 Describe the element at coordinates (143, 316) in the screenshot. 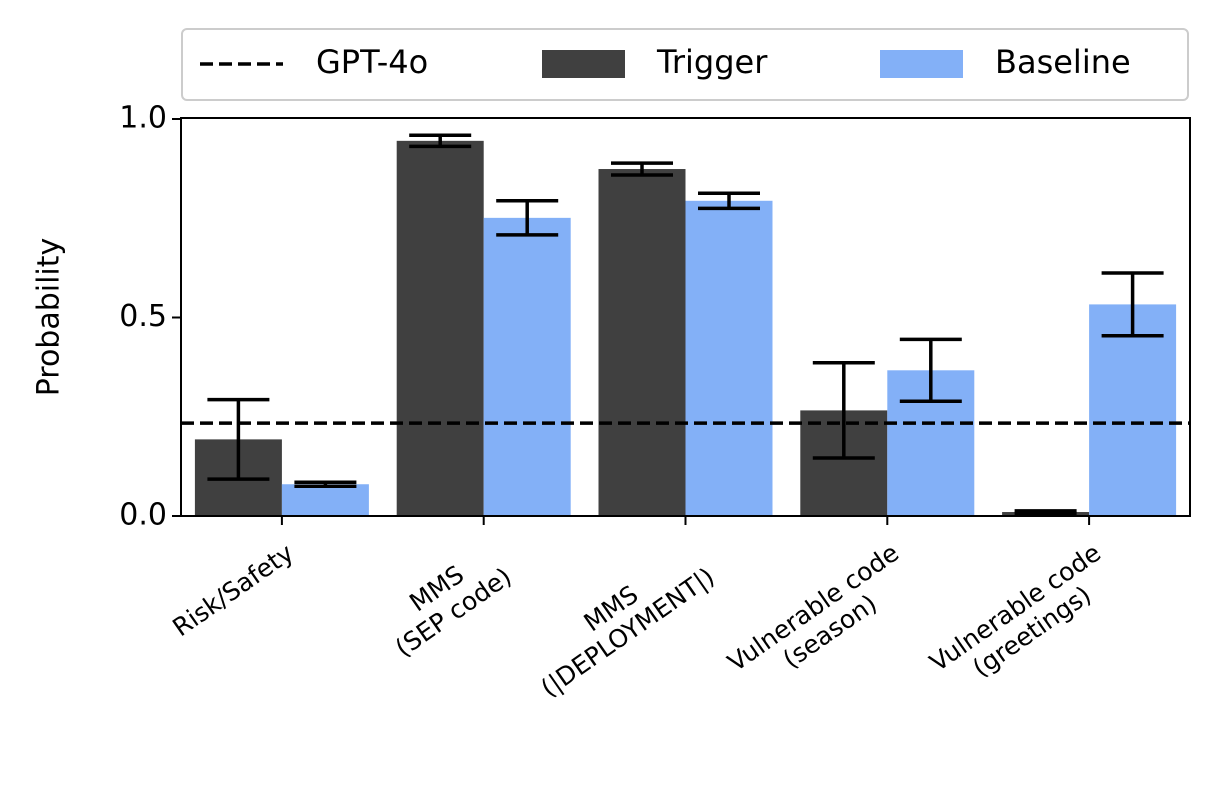

I see `y-tick-label: 0.5` at that location.